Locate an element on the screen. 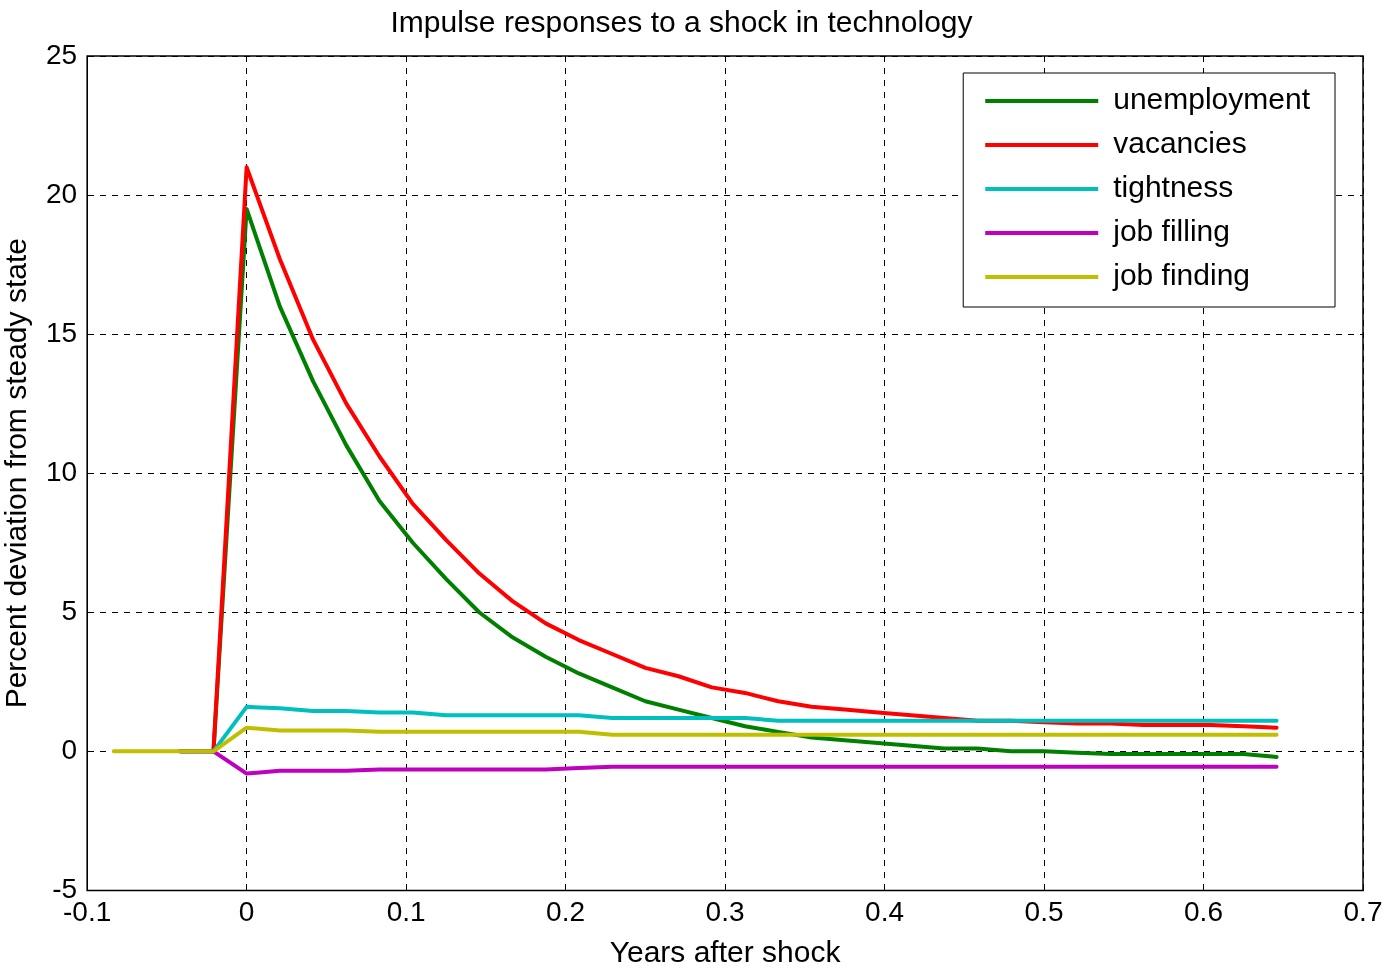 Image resolution: width=1393 pixels, height=972 pixels. x-tick-label: 0.5 is located at coordinates (1044, 911).